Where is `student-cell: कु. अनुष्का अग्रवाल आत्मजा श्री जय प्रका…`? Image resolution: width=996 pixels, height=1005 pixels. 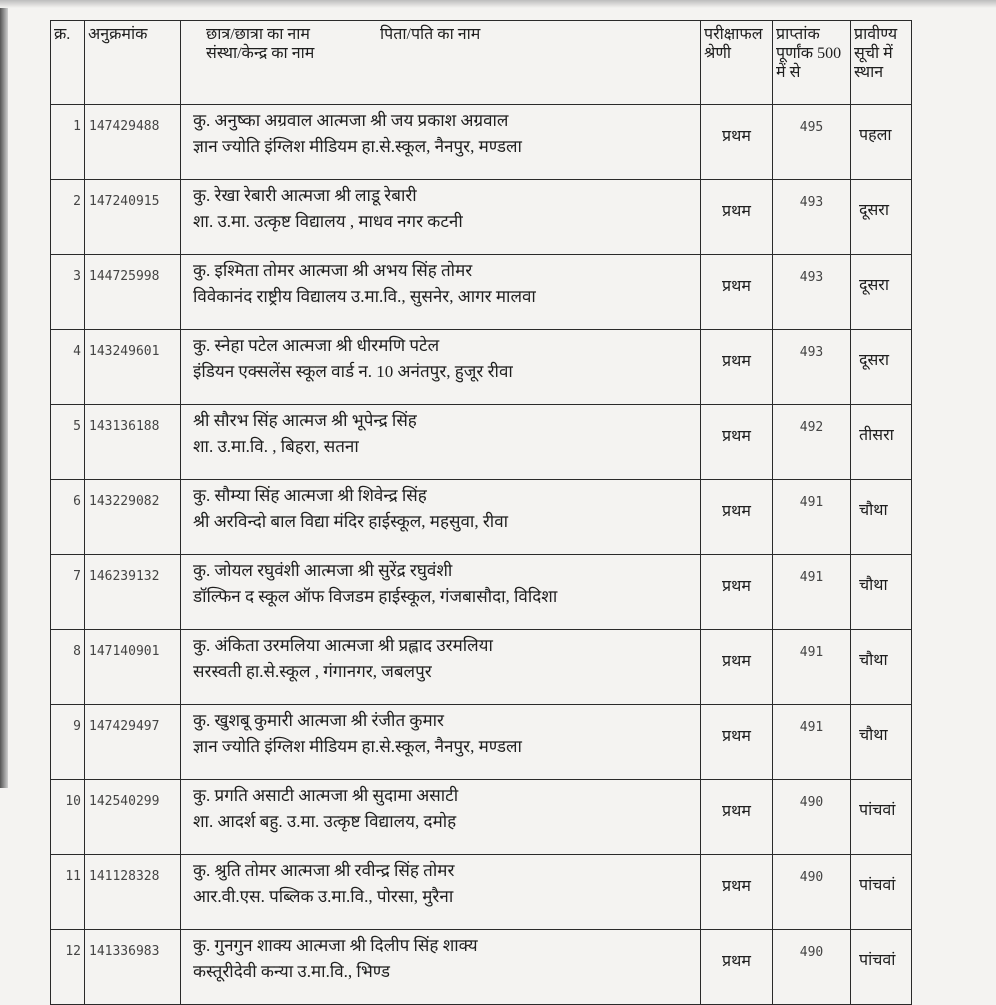 student-cell: कु. अनुष्का अग्रवाल आत्मजा श्री जय प्रका… is located at coordinates (440, 142).